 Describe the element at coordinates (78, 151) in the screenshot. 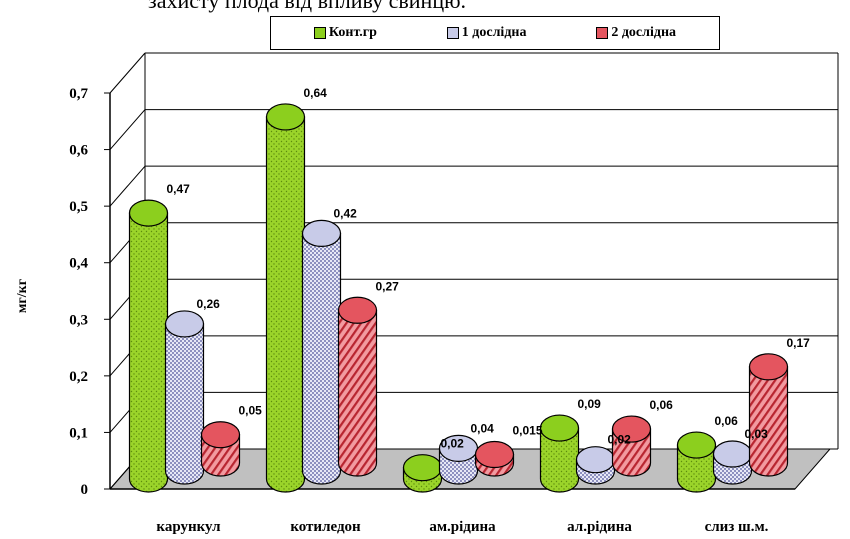

I see `y-tick-label: 0,6` at that location.